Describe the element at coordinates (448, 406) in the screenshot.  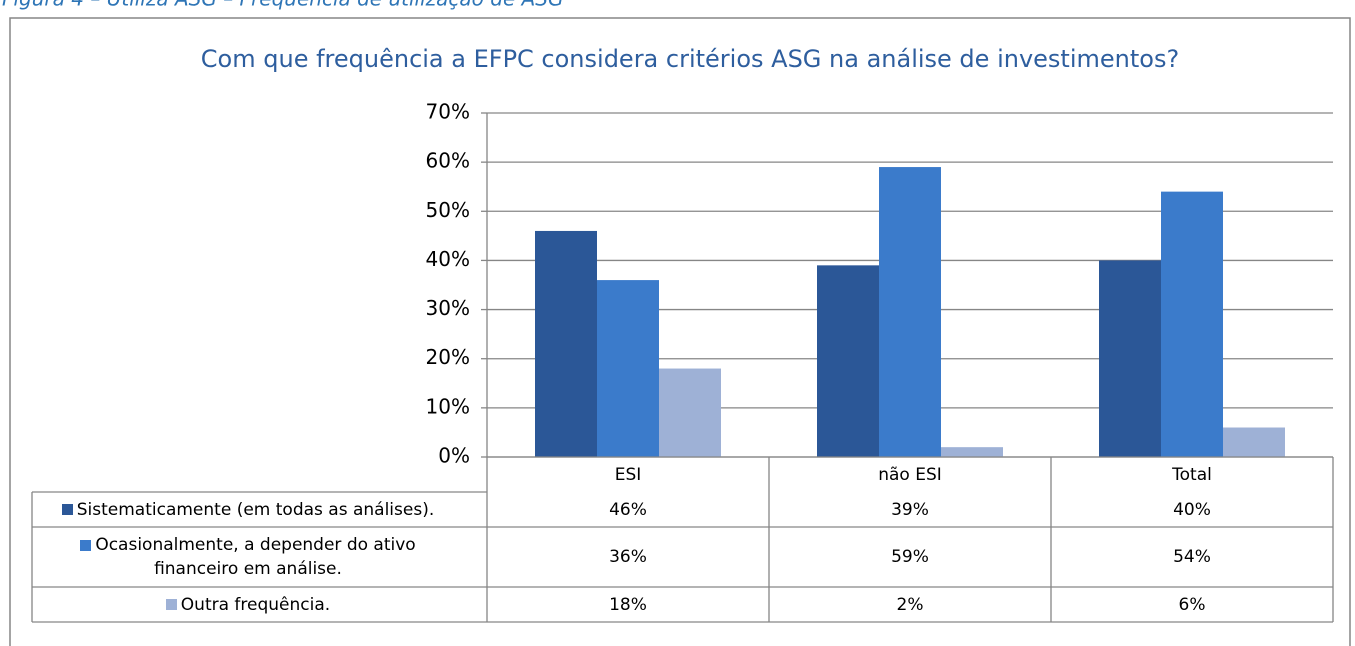
I see `y-tick-label: 10%` at that location.